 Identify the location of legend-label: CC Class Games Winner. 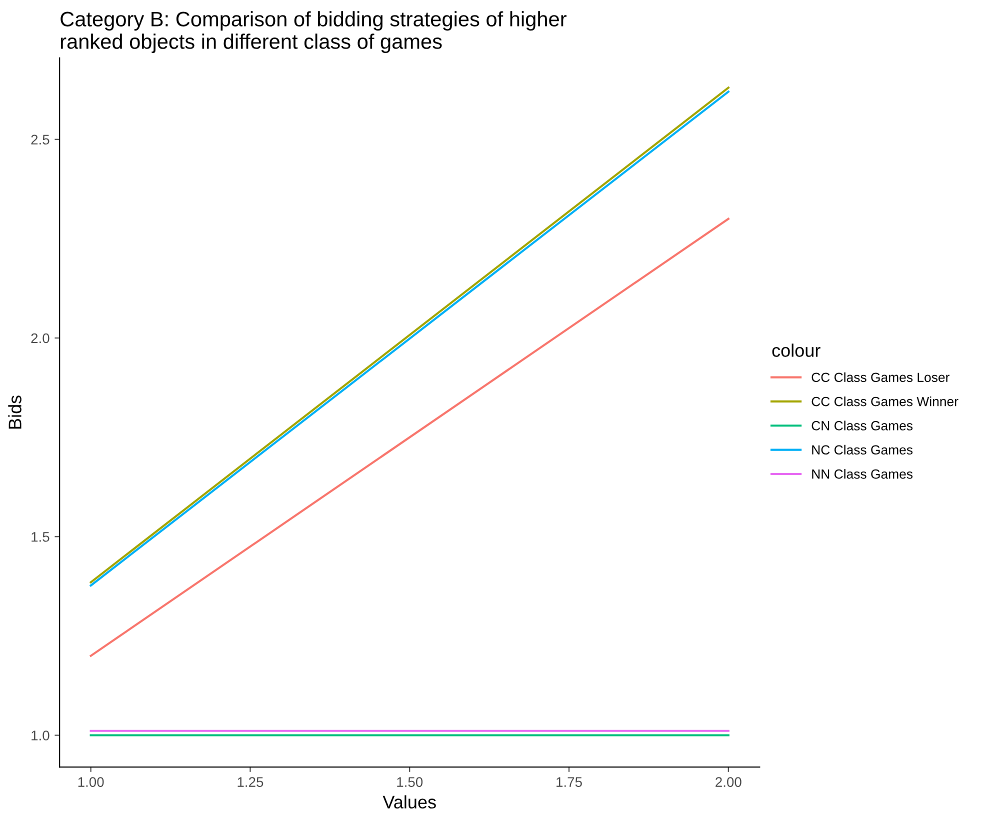
(885, 401).